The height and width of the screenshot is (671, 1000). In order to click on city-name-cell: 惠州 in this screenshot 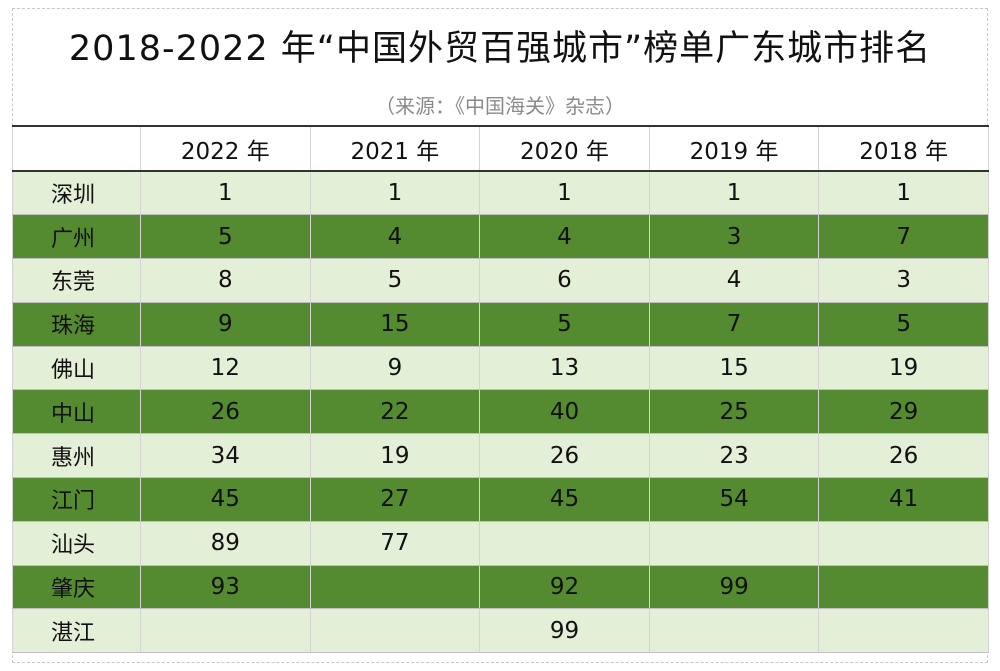, I will do `click(76, 456)`.